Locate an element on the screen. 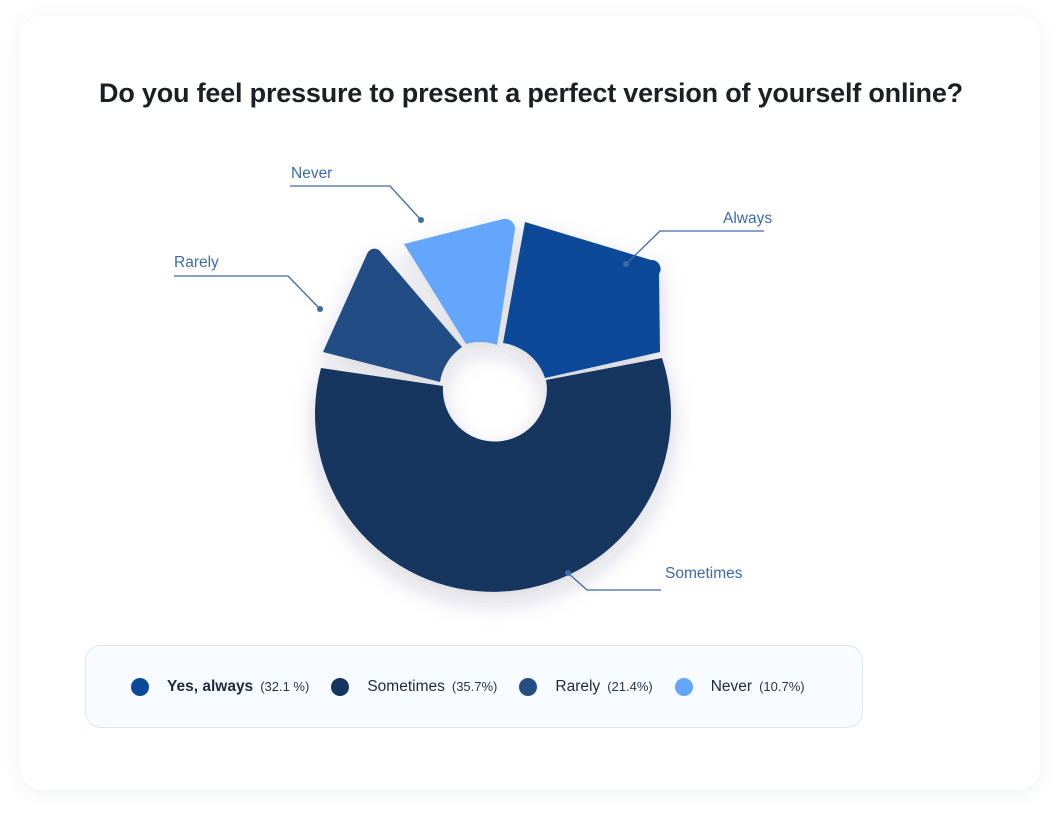 The height and width of the screenshot is (819, 1062). callout-label-rarely: Rarely is located at coordinates (196, 262).